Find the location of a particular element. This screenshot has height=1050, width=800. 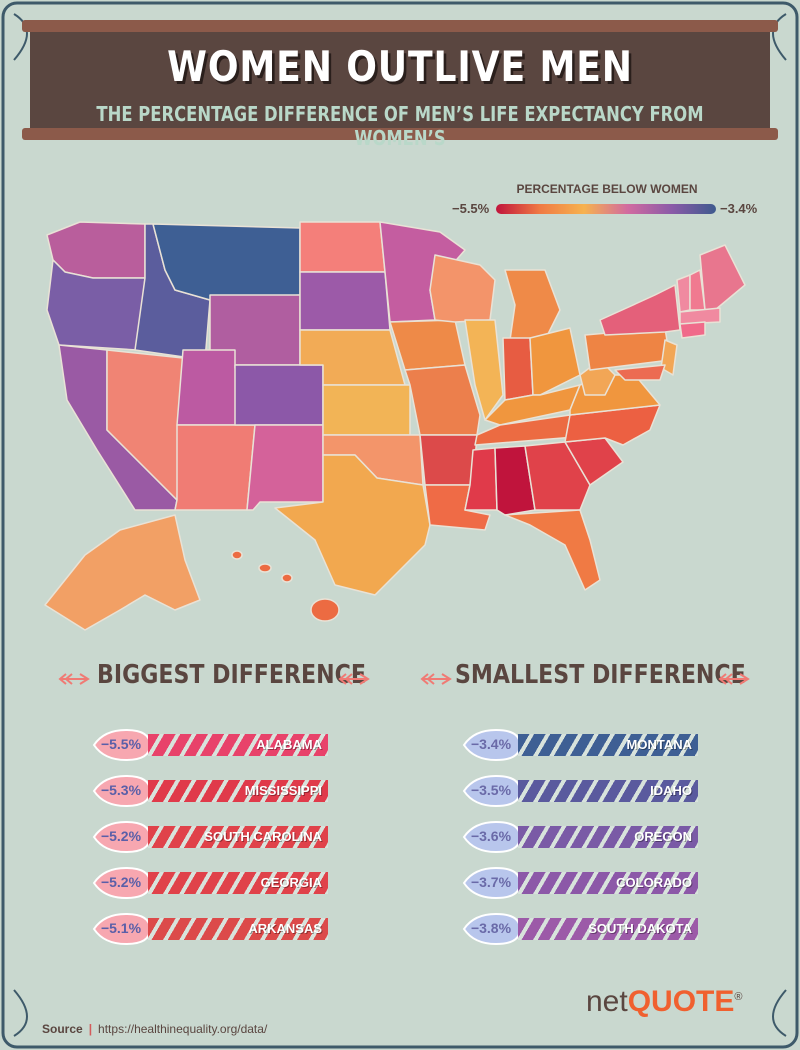

state-bar: ARKANSAS is located at coordinates (238, 929).